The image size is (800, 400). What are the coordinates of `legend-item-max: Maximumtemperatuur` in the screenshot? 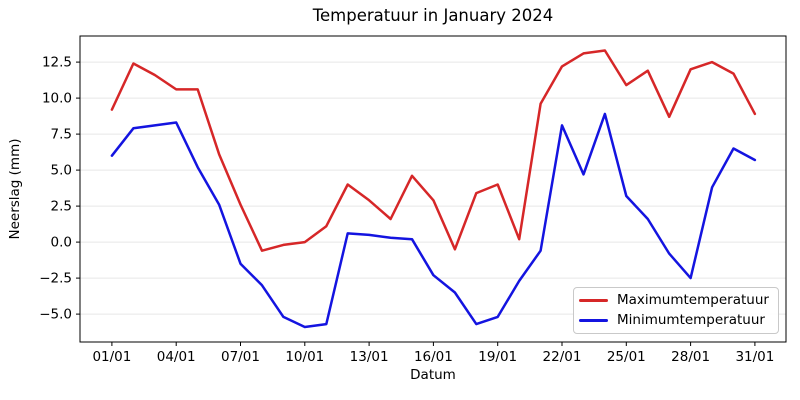 It's located at (678, 300).